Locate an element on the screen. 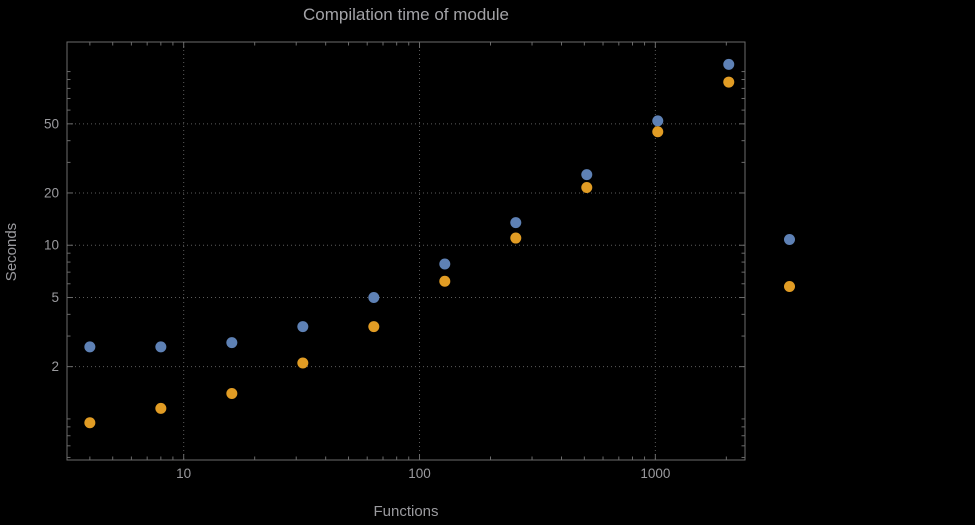  y-tick-label: 5 is located at coordinates (55, 297).